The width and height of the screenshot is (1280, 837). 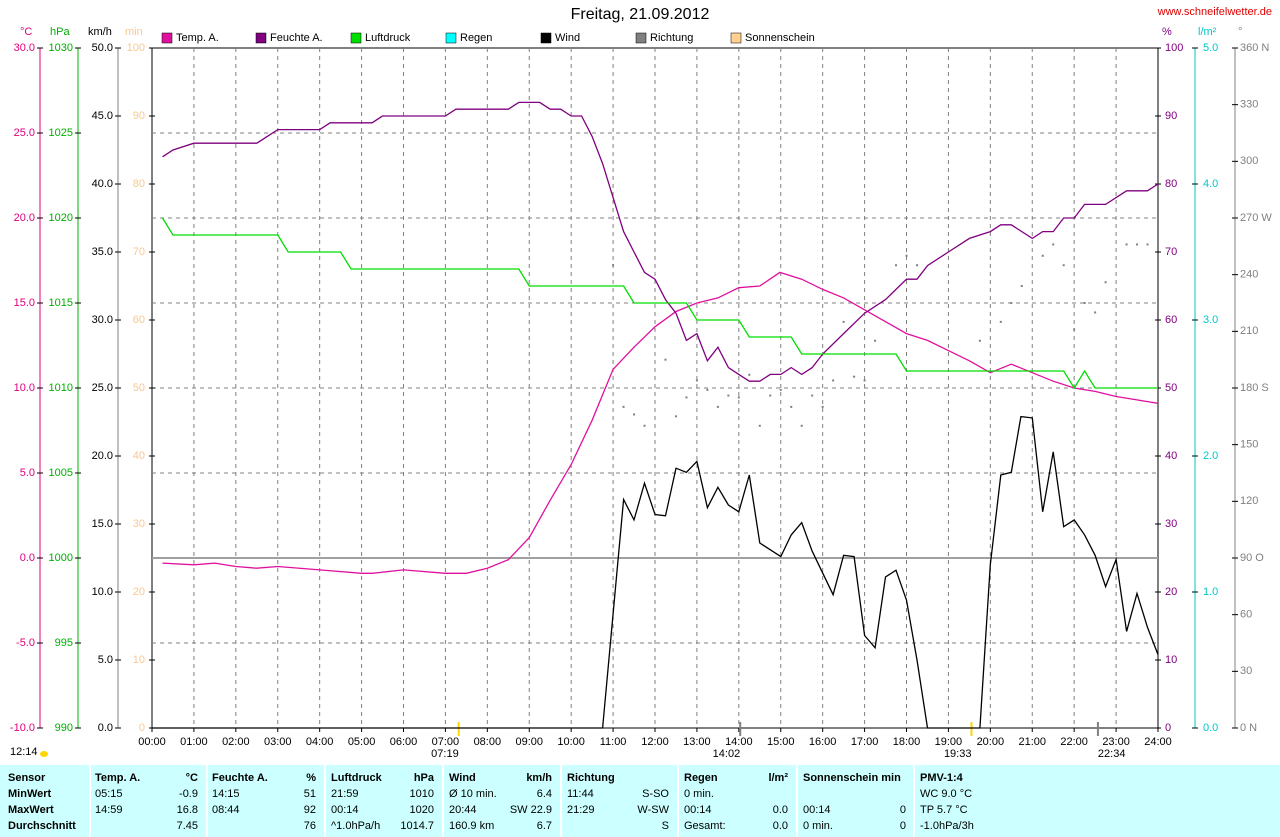 I want to click on stats-cell: Regen, so click(x=701, y=778).